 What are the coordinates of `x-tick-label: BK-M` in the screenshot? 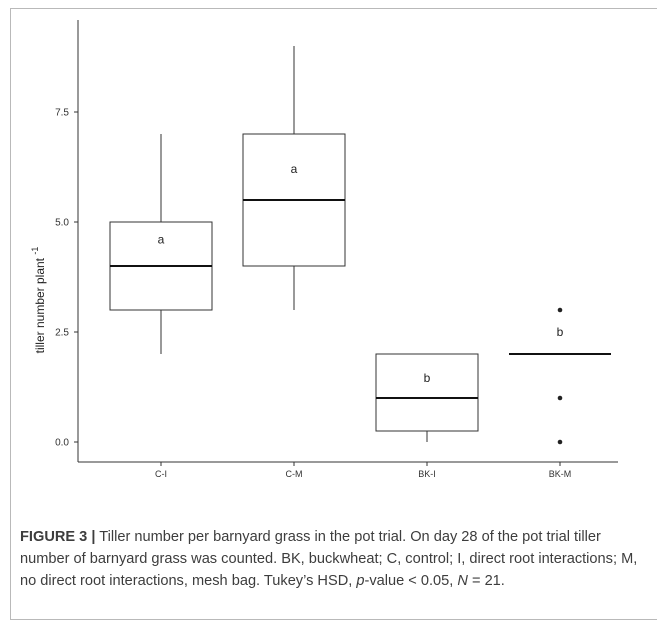 It's located at (560, 474).